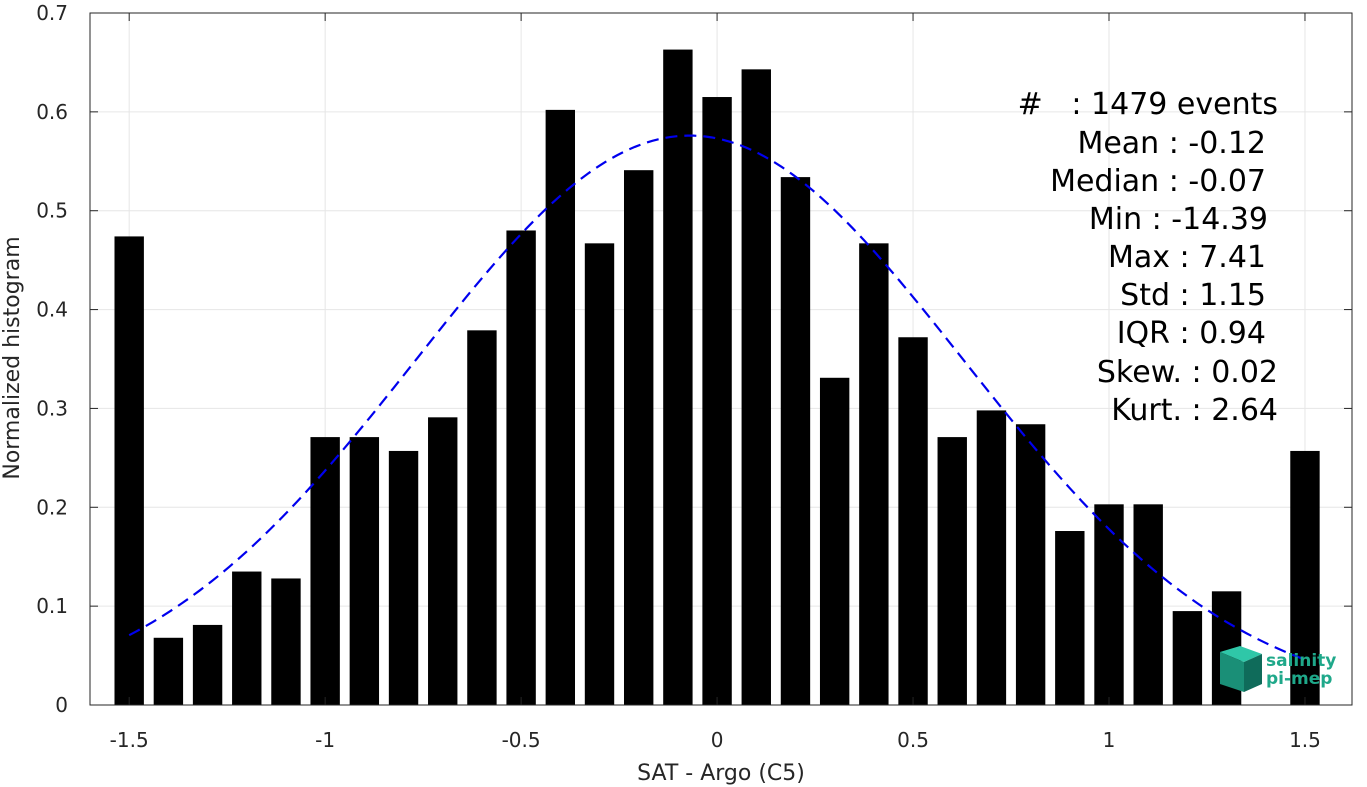 The height and width of the screenshot is (787, 1367). I want to click on x-axis-label: SAT - Argo (C5), so click(721, 773).